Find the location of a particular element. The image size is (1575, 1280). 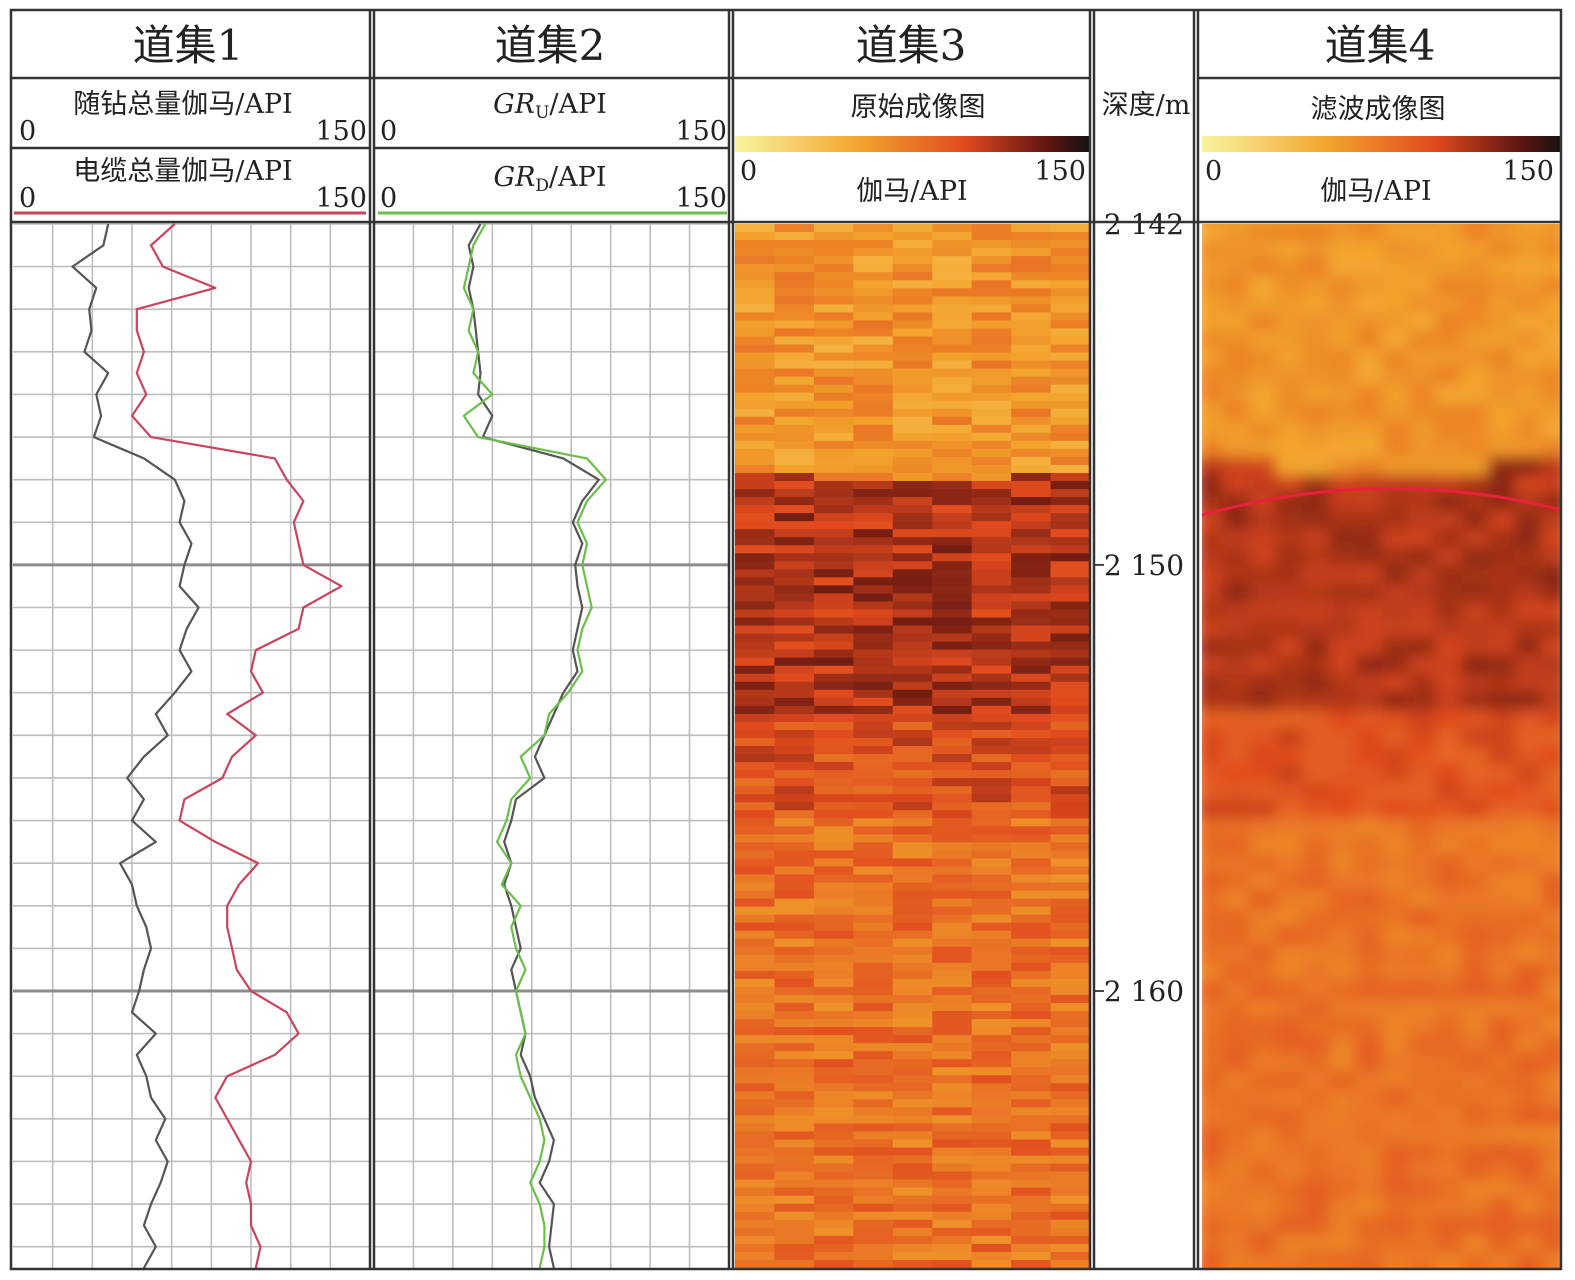

track2-curve2-label: GRD/API is located at coordinates (550, 179).